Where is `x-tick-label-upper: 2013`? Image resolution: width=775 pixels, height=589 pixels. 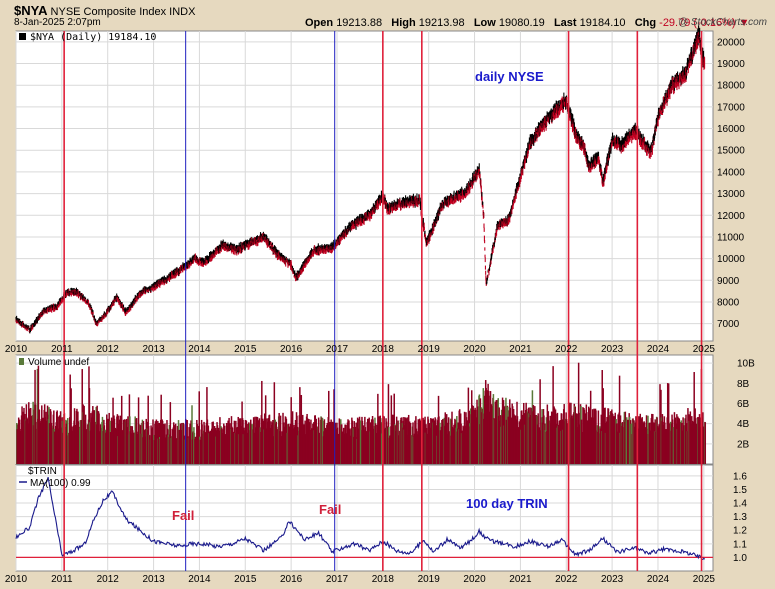 x-tick-label-upper: 2013 is located at coordinates (153, 349).